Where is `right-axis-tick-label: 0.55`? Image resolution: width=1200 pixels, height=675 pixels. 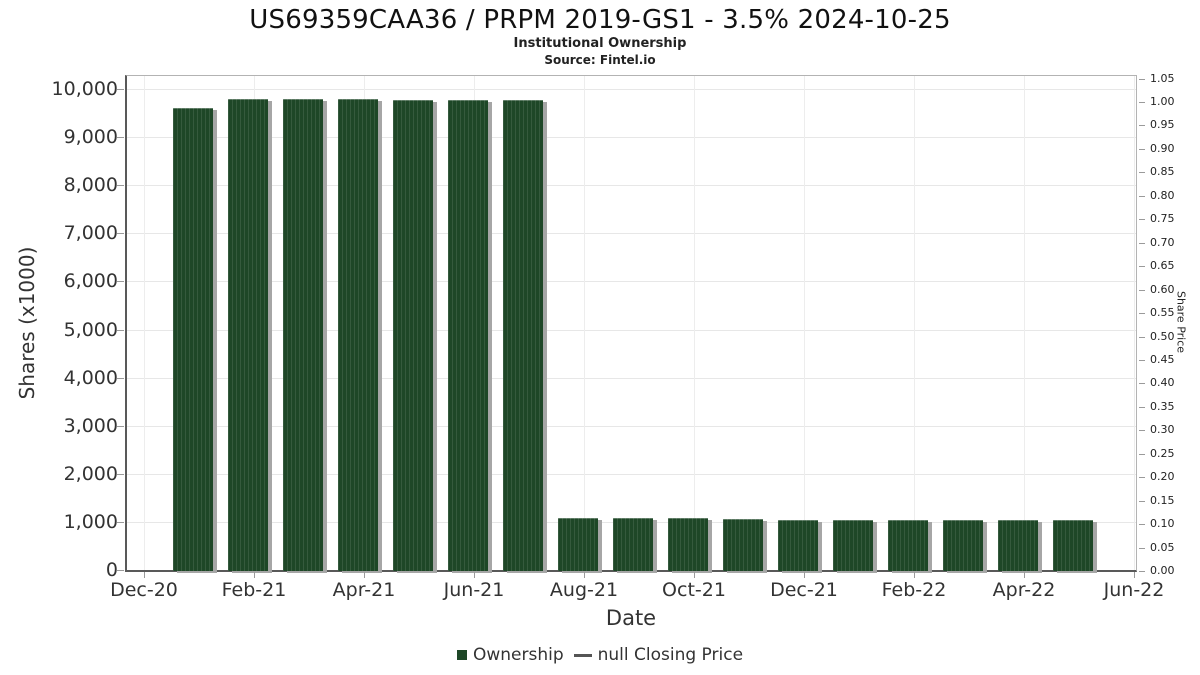 right-axis-tick-label: 0.55 is located at coordinates (1162, 313).